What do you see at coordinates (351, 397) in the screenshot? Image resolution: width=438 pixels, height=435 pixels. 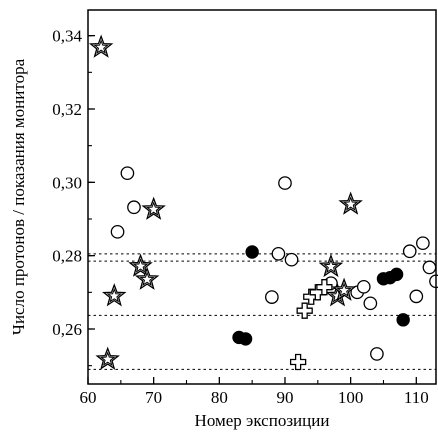 I see `x-tick-label: 100` at bounding box center [351, 397].